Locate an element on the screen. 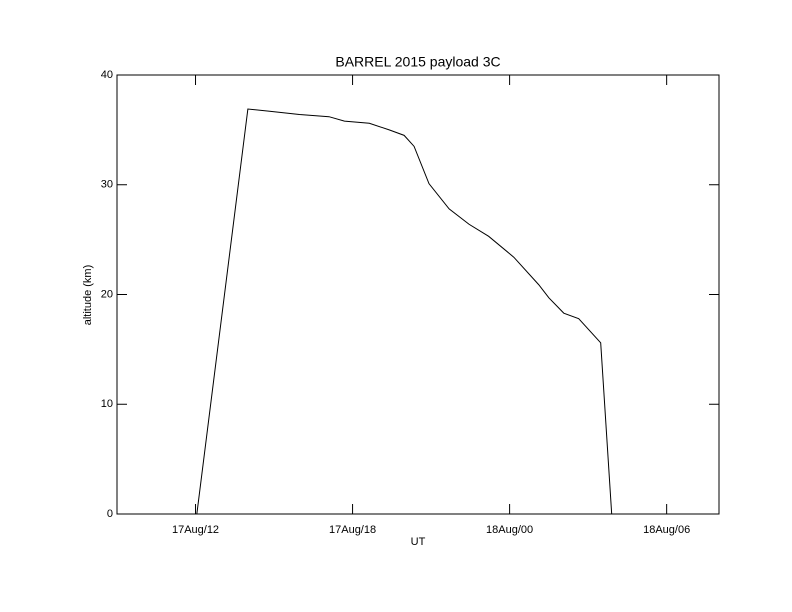 This screenshot has height=612, width=792. y-tick-label: 40 is located at coordinates (107, 75).